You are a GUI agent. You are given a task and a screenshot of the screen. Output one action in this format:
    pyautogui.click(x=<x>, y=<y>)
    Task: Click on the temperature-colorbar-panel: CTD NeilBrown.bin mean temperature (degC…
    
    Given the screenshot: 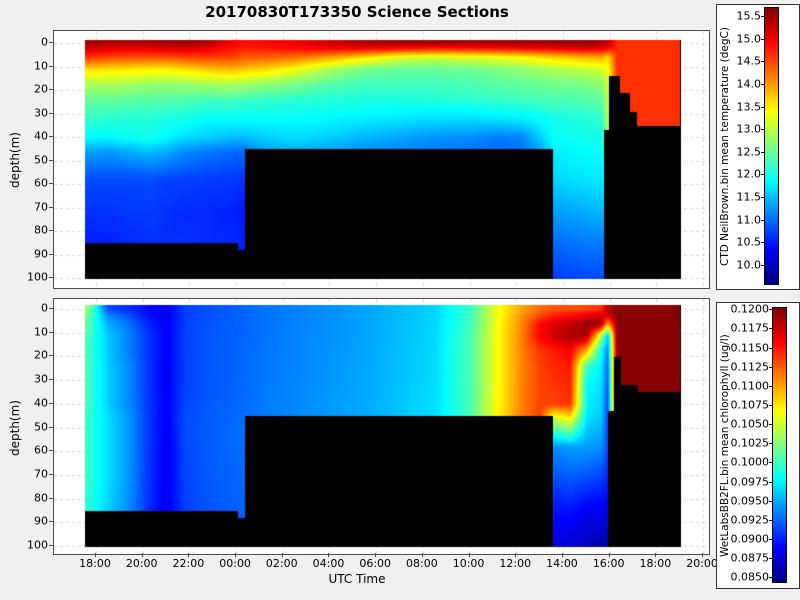 What is the action you would take?
    pyautogui.click(x=758, y=147)
    